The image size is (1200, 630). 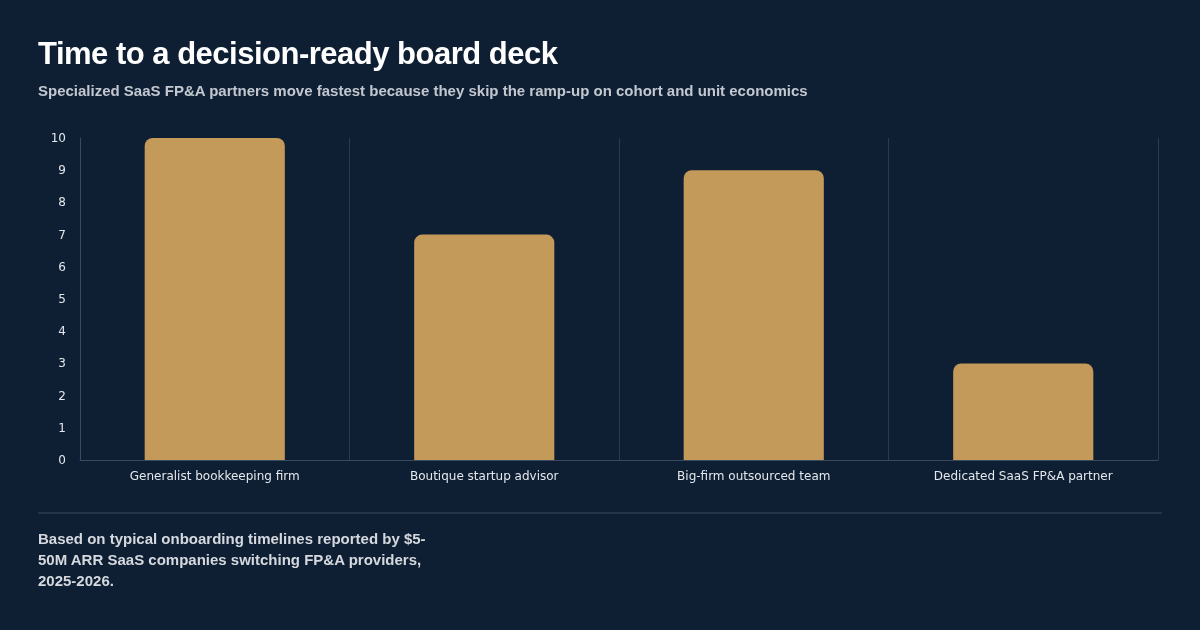 I want to click on y-tick-label: 2, so click(x=62, y=395).